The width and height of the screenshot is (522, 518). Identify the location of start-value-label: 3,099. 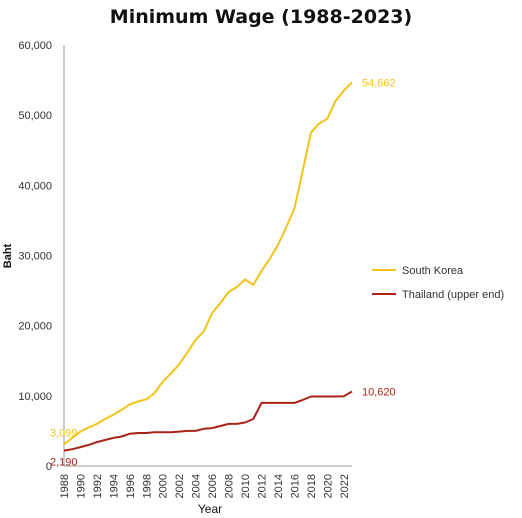
(64, 433).